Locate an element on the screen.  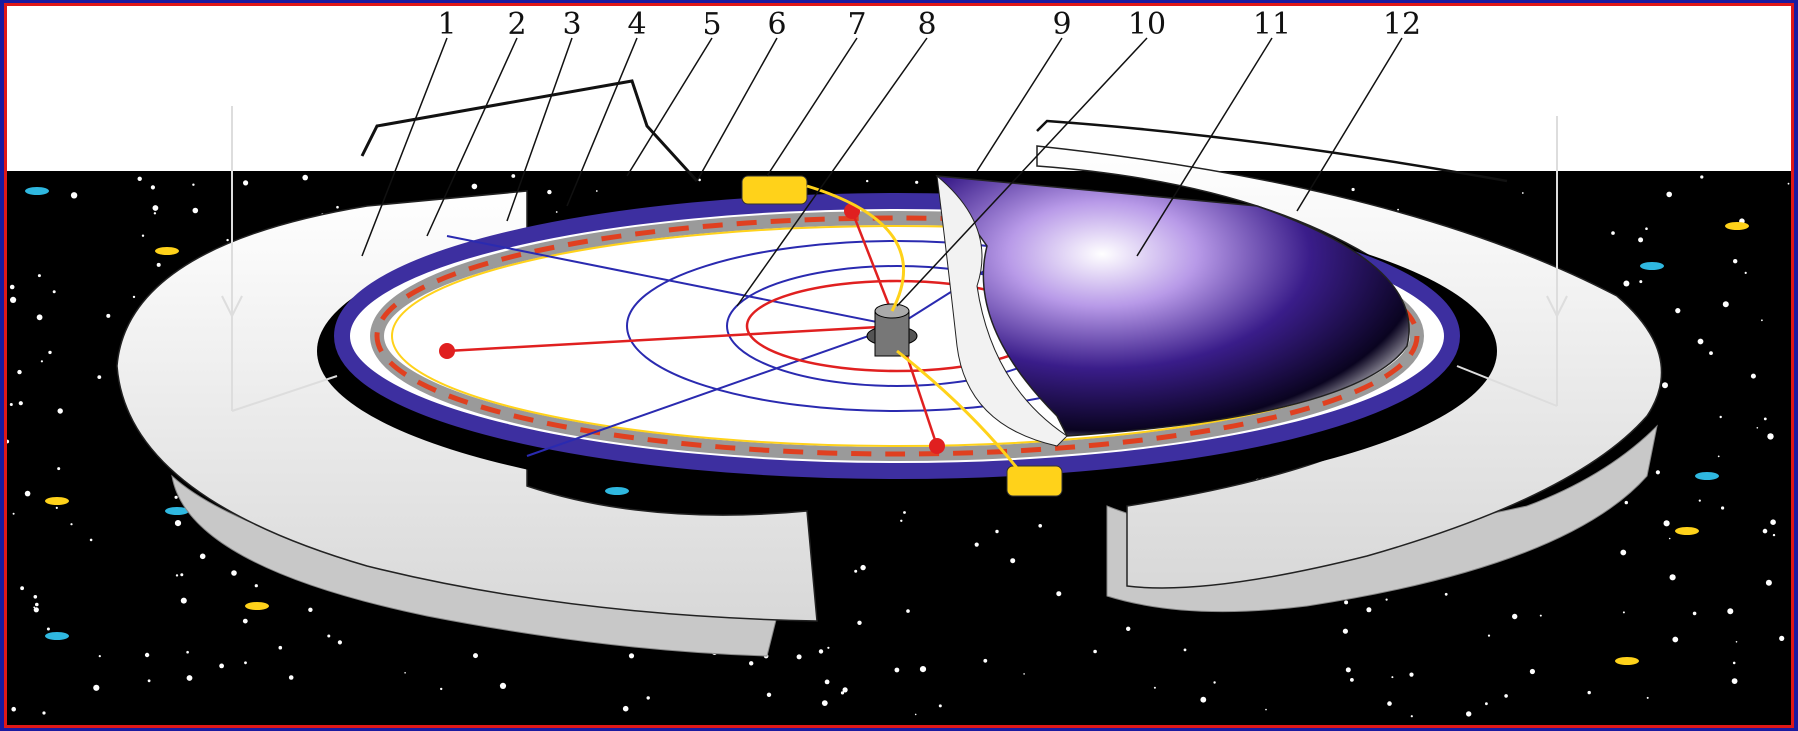
label-12: 12 is located at coordinates (1402, 24).